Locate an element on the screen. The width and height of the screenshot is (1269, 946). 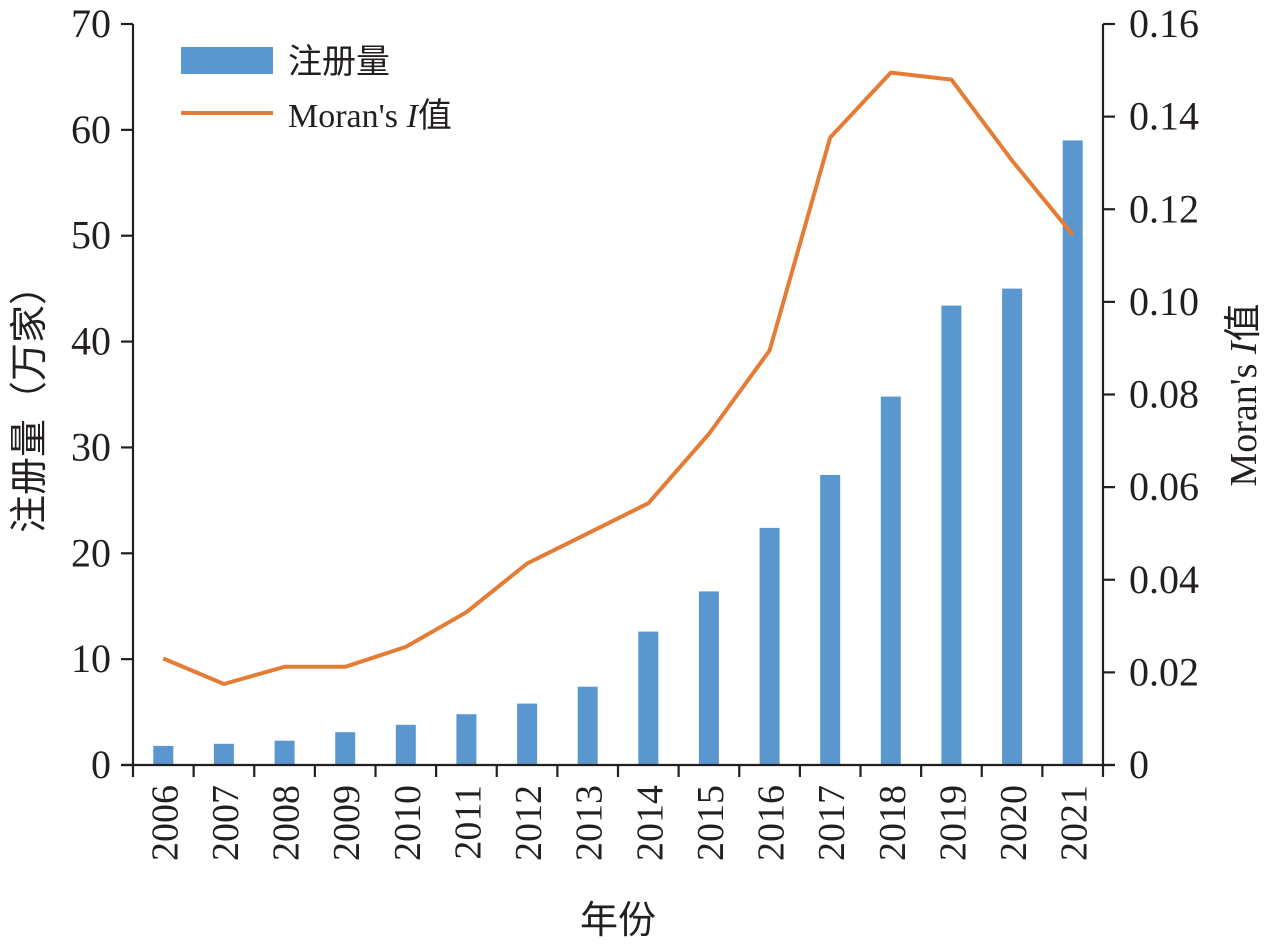
bar-2011 is located at coordinates (466, 739).